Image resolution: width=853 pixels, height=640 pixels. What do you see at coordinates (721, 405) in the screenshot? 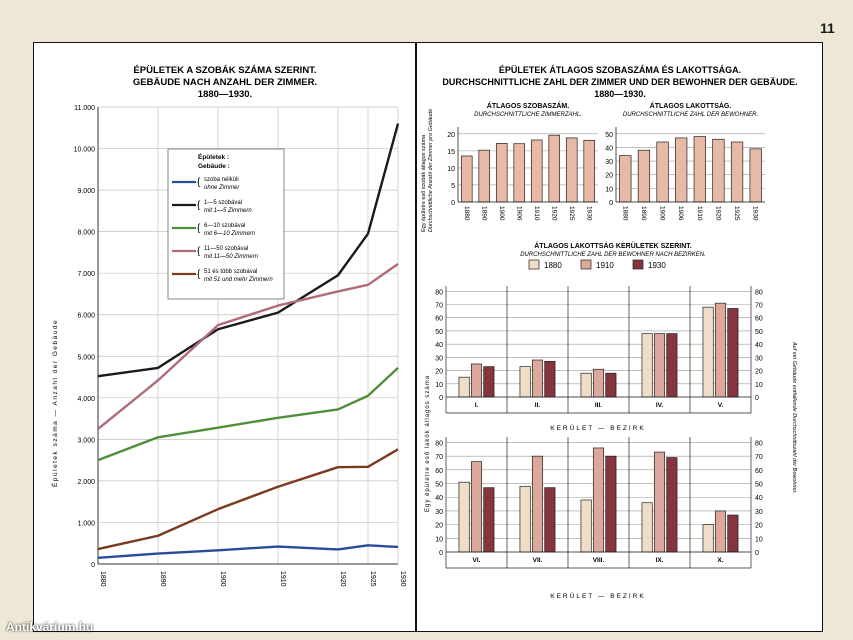
I see `district-label: V.` at bounding box center [721, 405].